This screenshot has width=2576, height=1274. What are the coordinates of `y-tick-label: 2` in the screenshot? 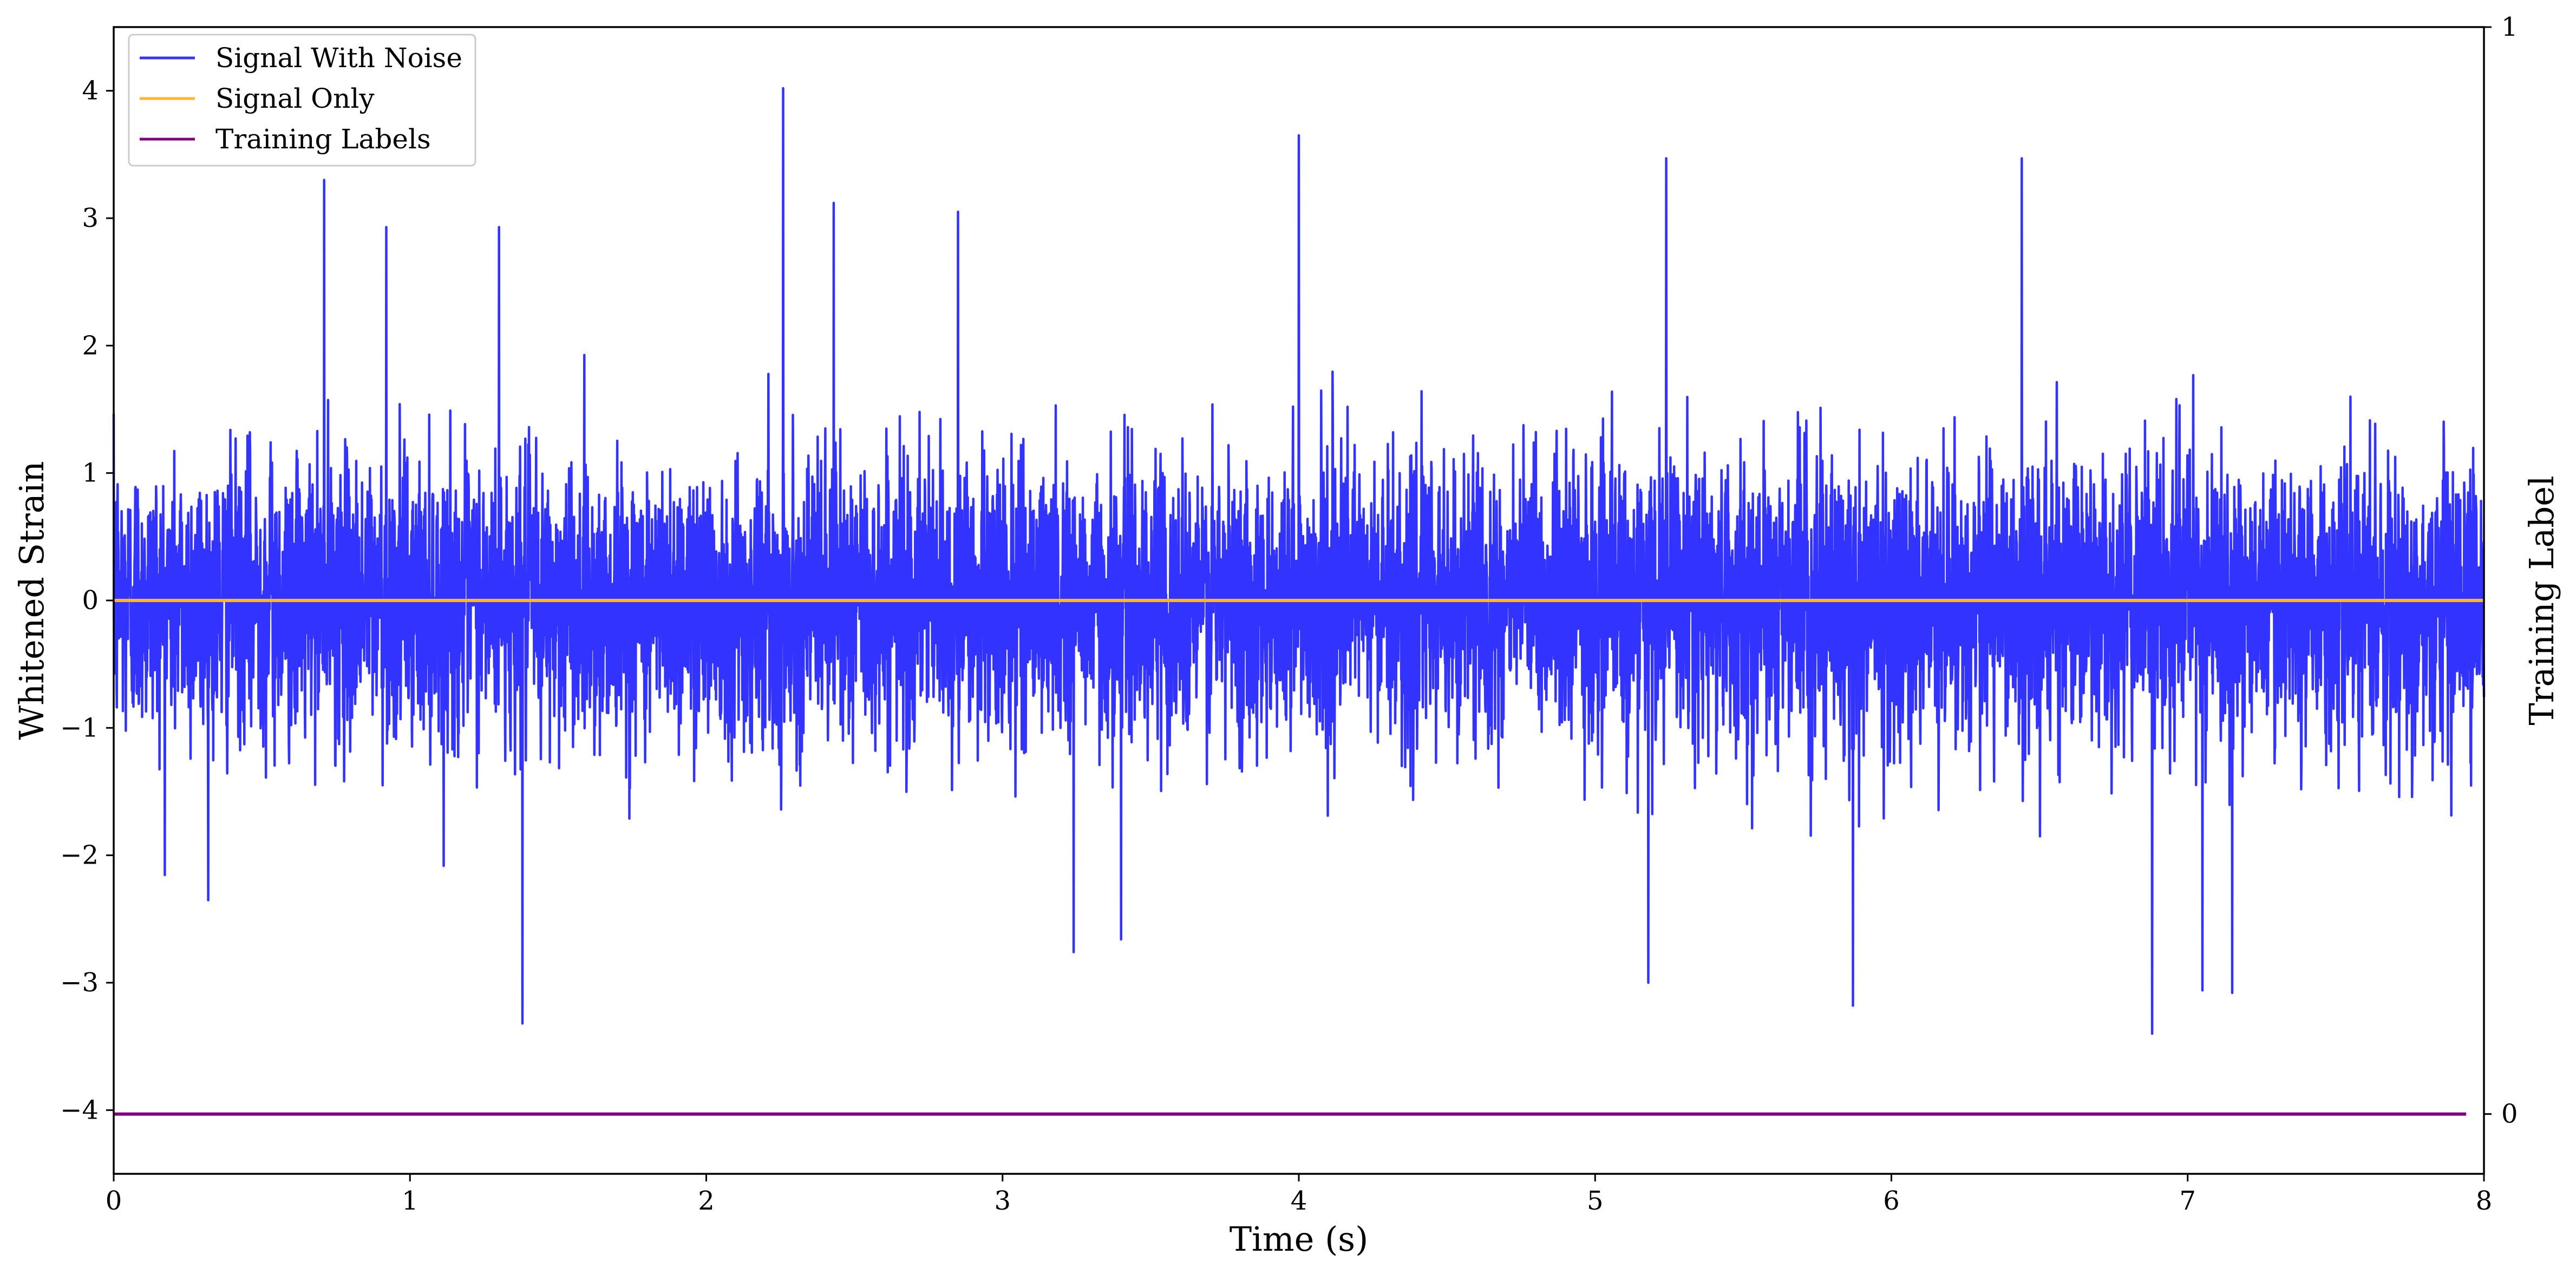 It's located at (90, 345).